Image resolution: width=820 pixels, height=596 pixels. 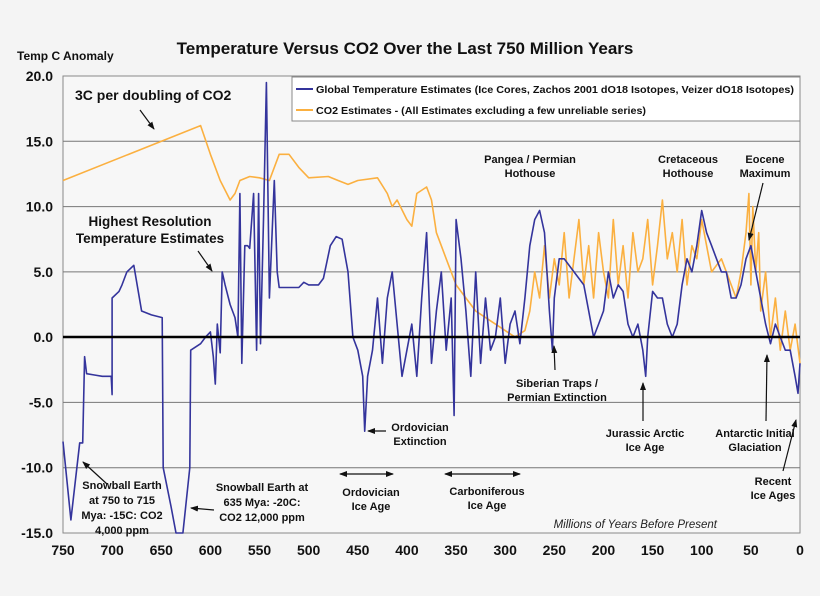 What do you see at coordinates (261, 503) in the screenshot?
I see `annotation-text: 635 Mya: -20C:` at bounding box center [261, 503].